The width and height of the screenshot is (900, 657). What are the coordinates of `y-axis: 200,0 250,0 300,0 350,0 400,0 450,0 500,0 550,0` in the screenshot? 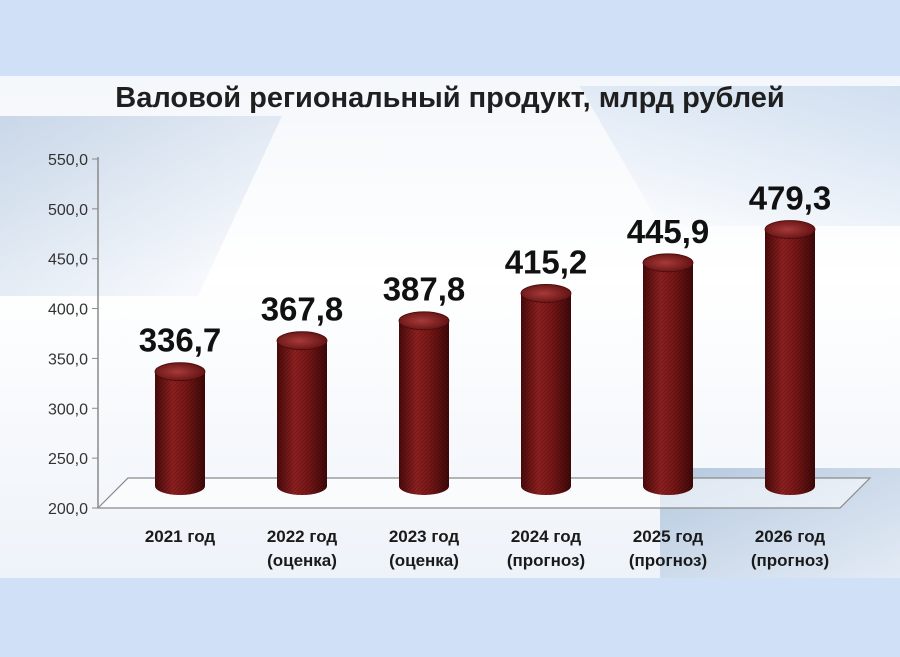 It's located at (73, 335).